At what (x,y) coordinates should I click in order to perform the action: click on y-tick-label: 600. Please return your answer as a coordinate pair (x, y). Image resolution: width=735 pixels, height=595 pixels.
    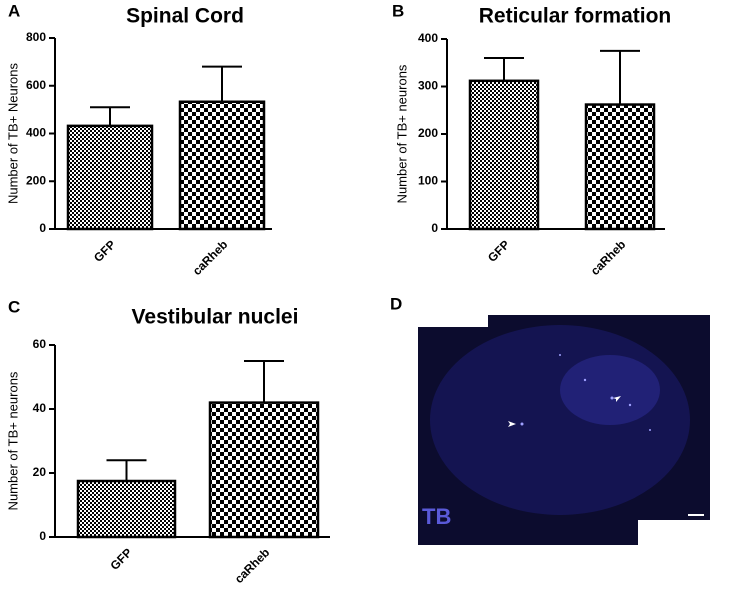
    Looking at the image, I should click on (36, 85).